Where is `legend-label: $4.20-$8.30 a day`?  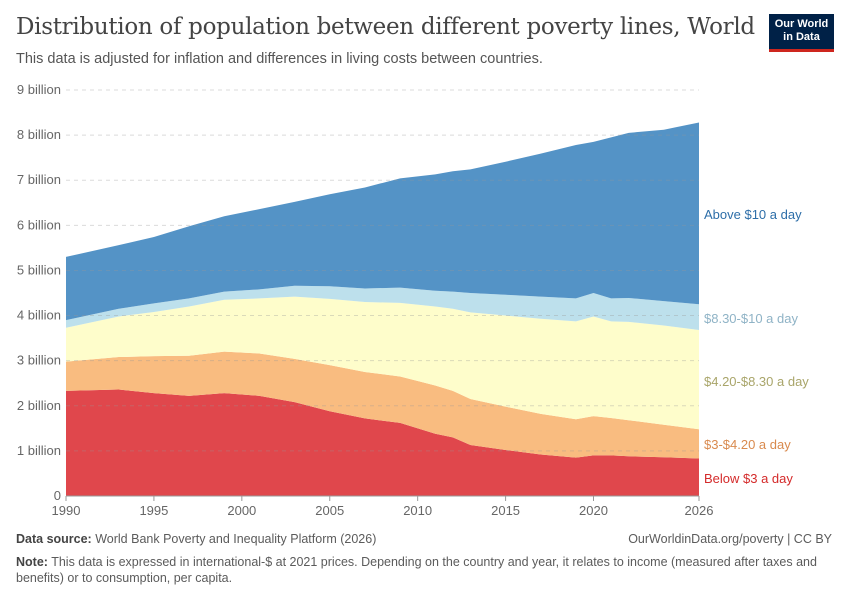
legend-label: $4.20-$8.30 a day is located at coordinates (756, 381).